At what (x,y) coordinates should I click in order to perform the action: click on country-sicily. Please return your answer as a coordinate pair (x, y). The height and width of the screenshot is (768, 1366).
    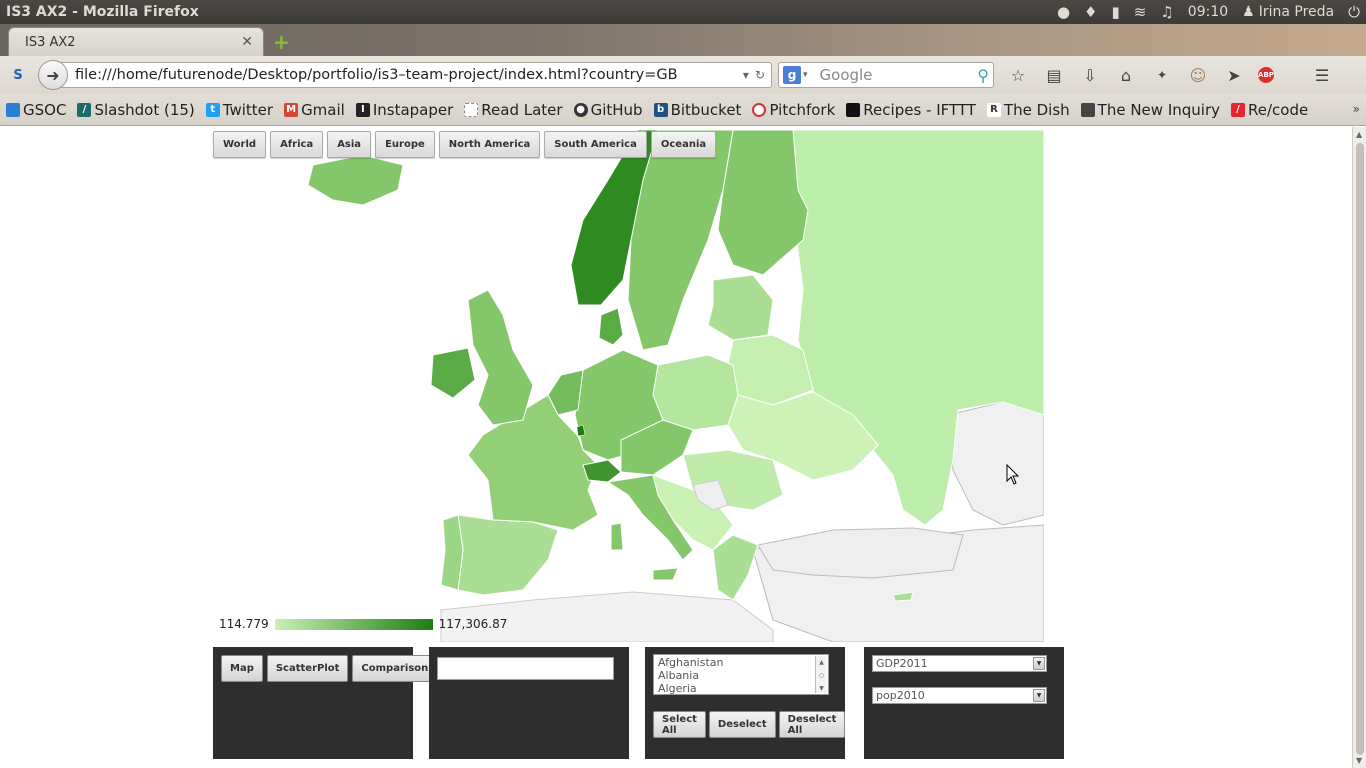
    Looking at the image, I should click on (665, 574).